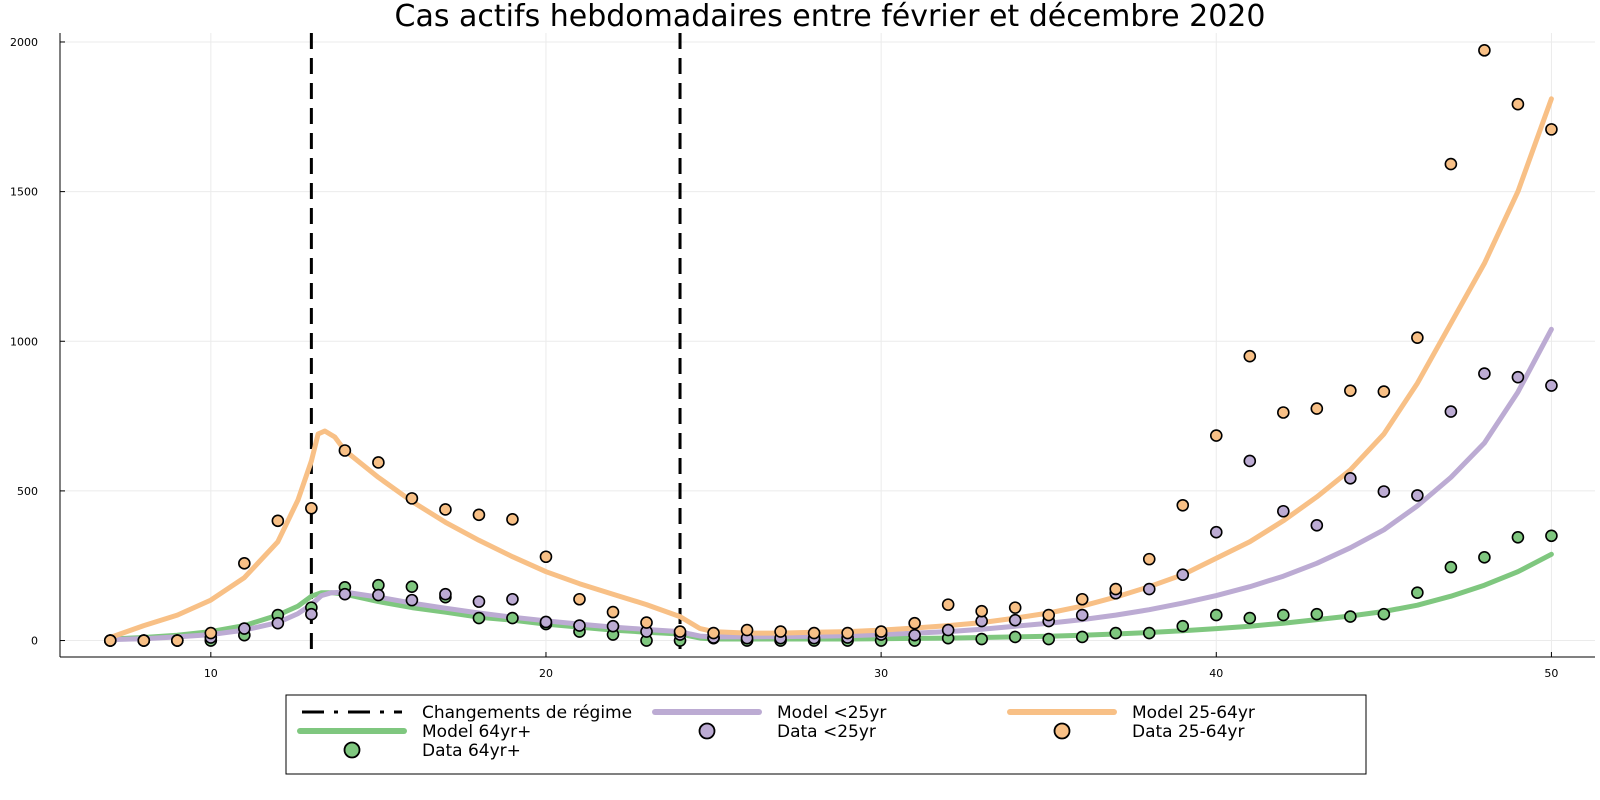  Describe the element at coordinates (27, 491) in the screenshot. I see `y-tick-label: 500` at that location.